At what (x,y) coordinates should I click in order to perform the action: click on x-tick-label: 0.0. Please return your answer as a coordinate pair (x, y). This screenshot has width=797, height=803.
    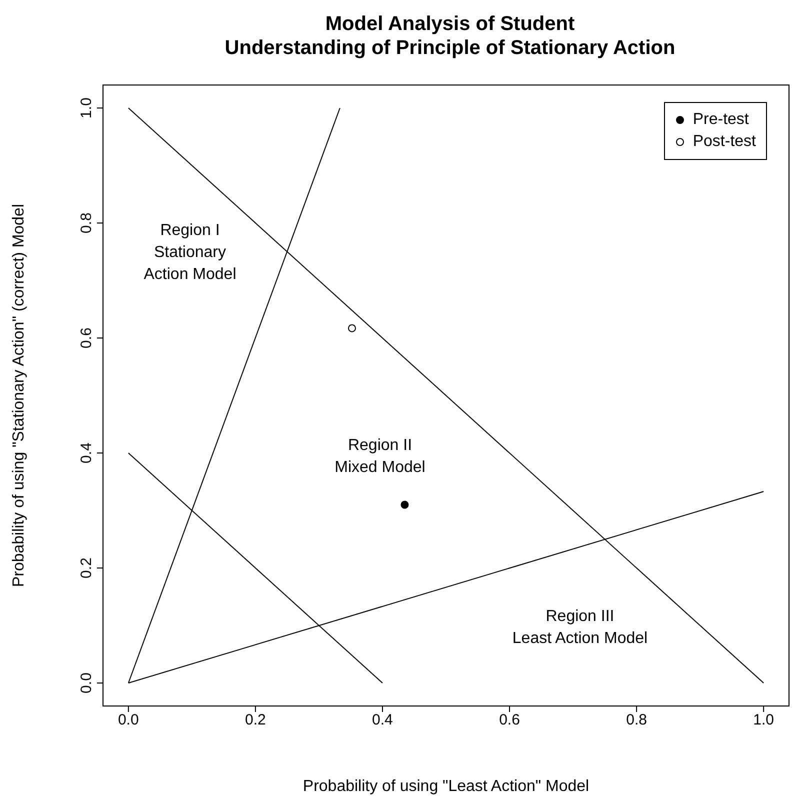
    Looking at the image, I should click on (128, 720).